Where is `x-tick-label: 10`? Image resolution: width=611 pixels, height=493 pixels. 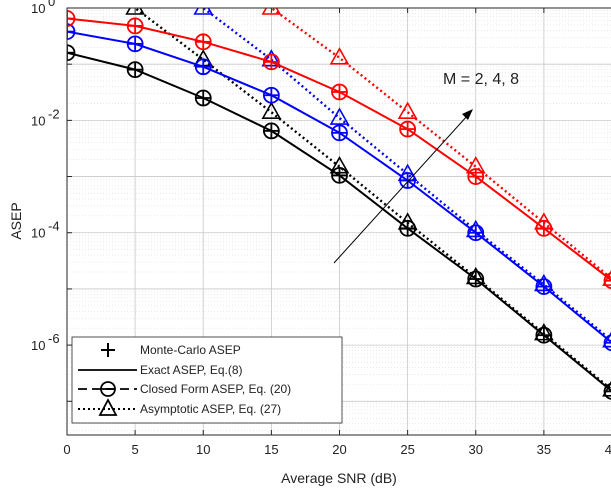
x-tick-label: 10 is located at coordinates (203, 449).